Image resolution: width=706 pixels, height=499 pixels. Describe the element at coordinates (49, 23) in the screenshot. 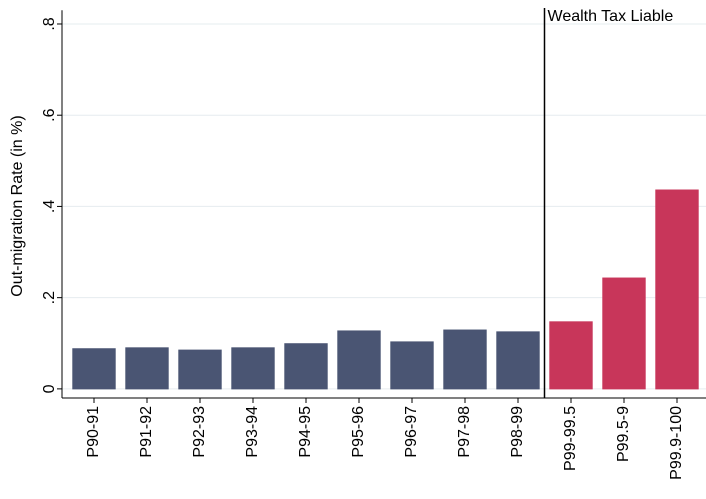

I see `y-tick-label: .8` at that location.